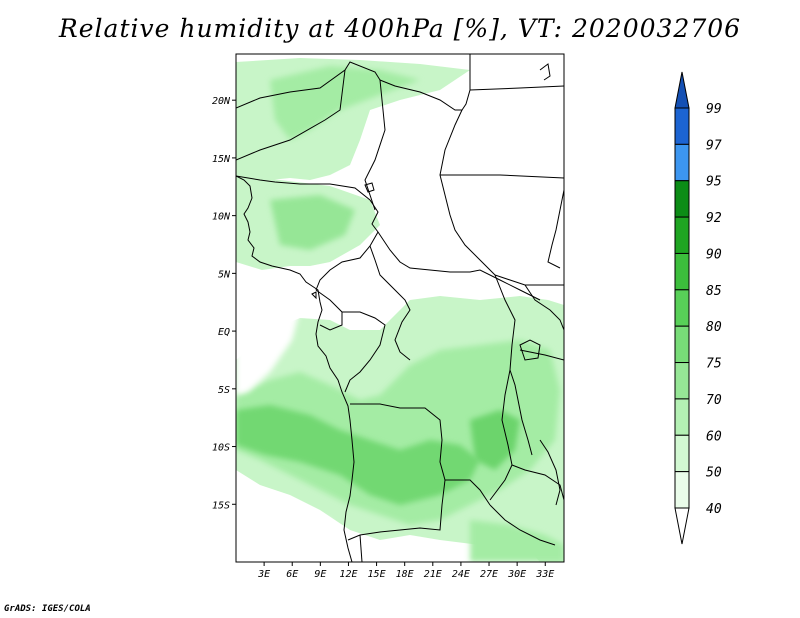 This screenshot has width=800, height=618. What do you see at coordinates (502, 176) in the screenshot?
I see `border-egypt-sudan` at bounding box center [502, 176].